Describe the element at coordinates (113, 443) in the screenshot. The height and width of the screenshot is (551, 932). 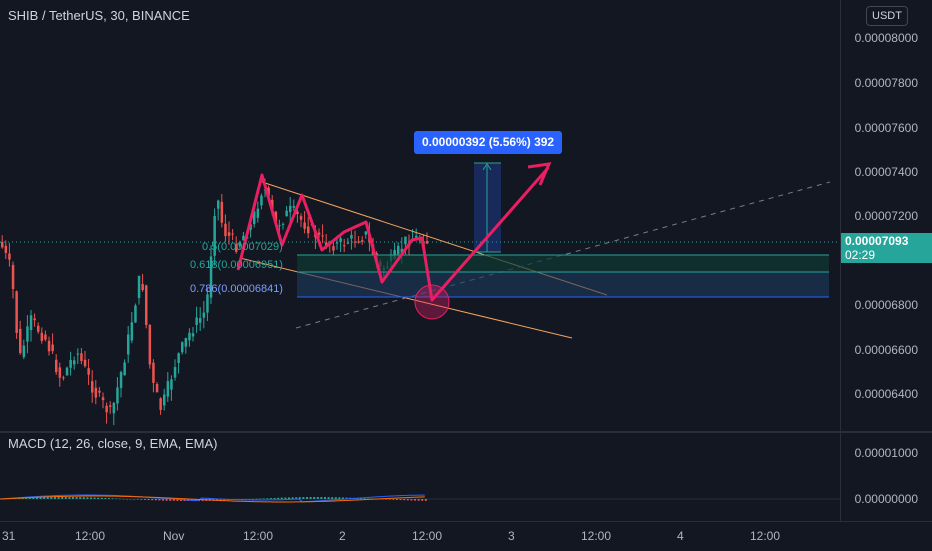
I see `macd-title: MACD (12, 26, close, 9, EMA, EMA)` at that location.